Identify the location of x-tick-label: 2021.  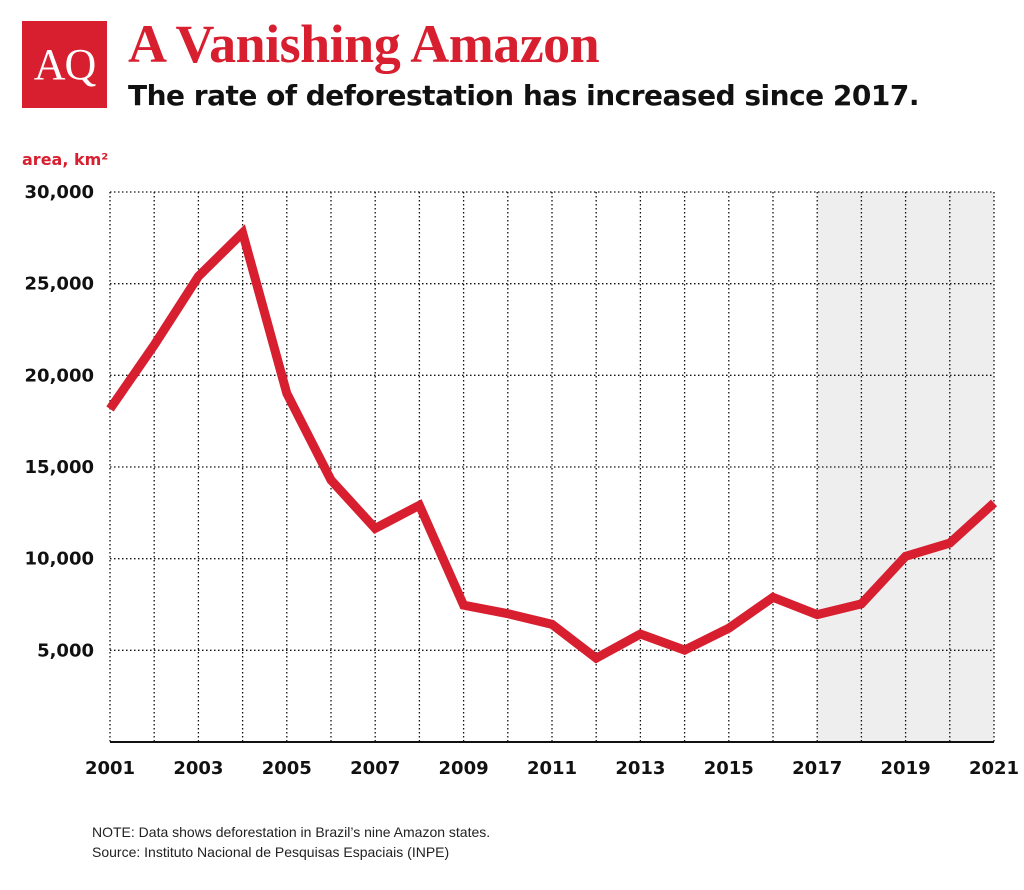
(994, 768).